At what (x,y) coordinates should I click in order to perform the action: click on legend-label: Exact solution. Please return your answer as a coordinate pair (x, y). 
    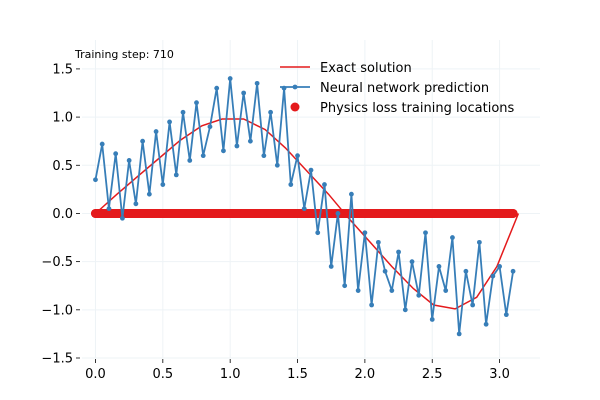
    Looking at the image, I should click on (366, 68).